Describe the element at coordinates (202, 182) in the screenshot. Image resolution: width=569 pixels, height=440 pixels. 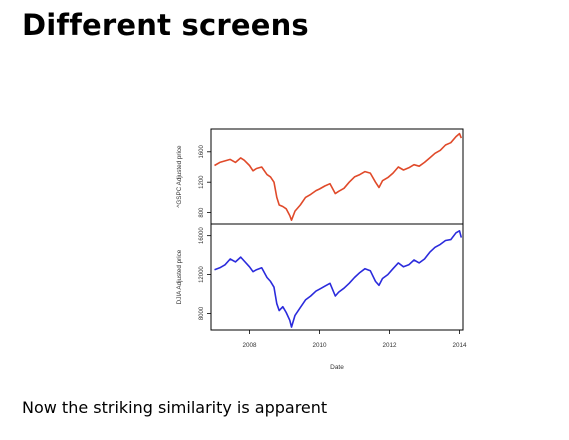
I see `y-tick-label: 1200` at that location.